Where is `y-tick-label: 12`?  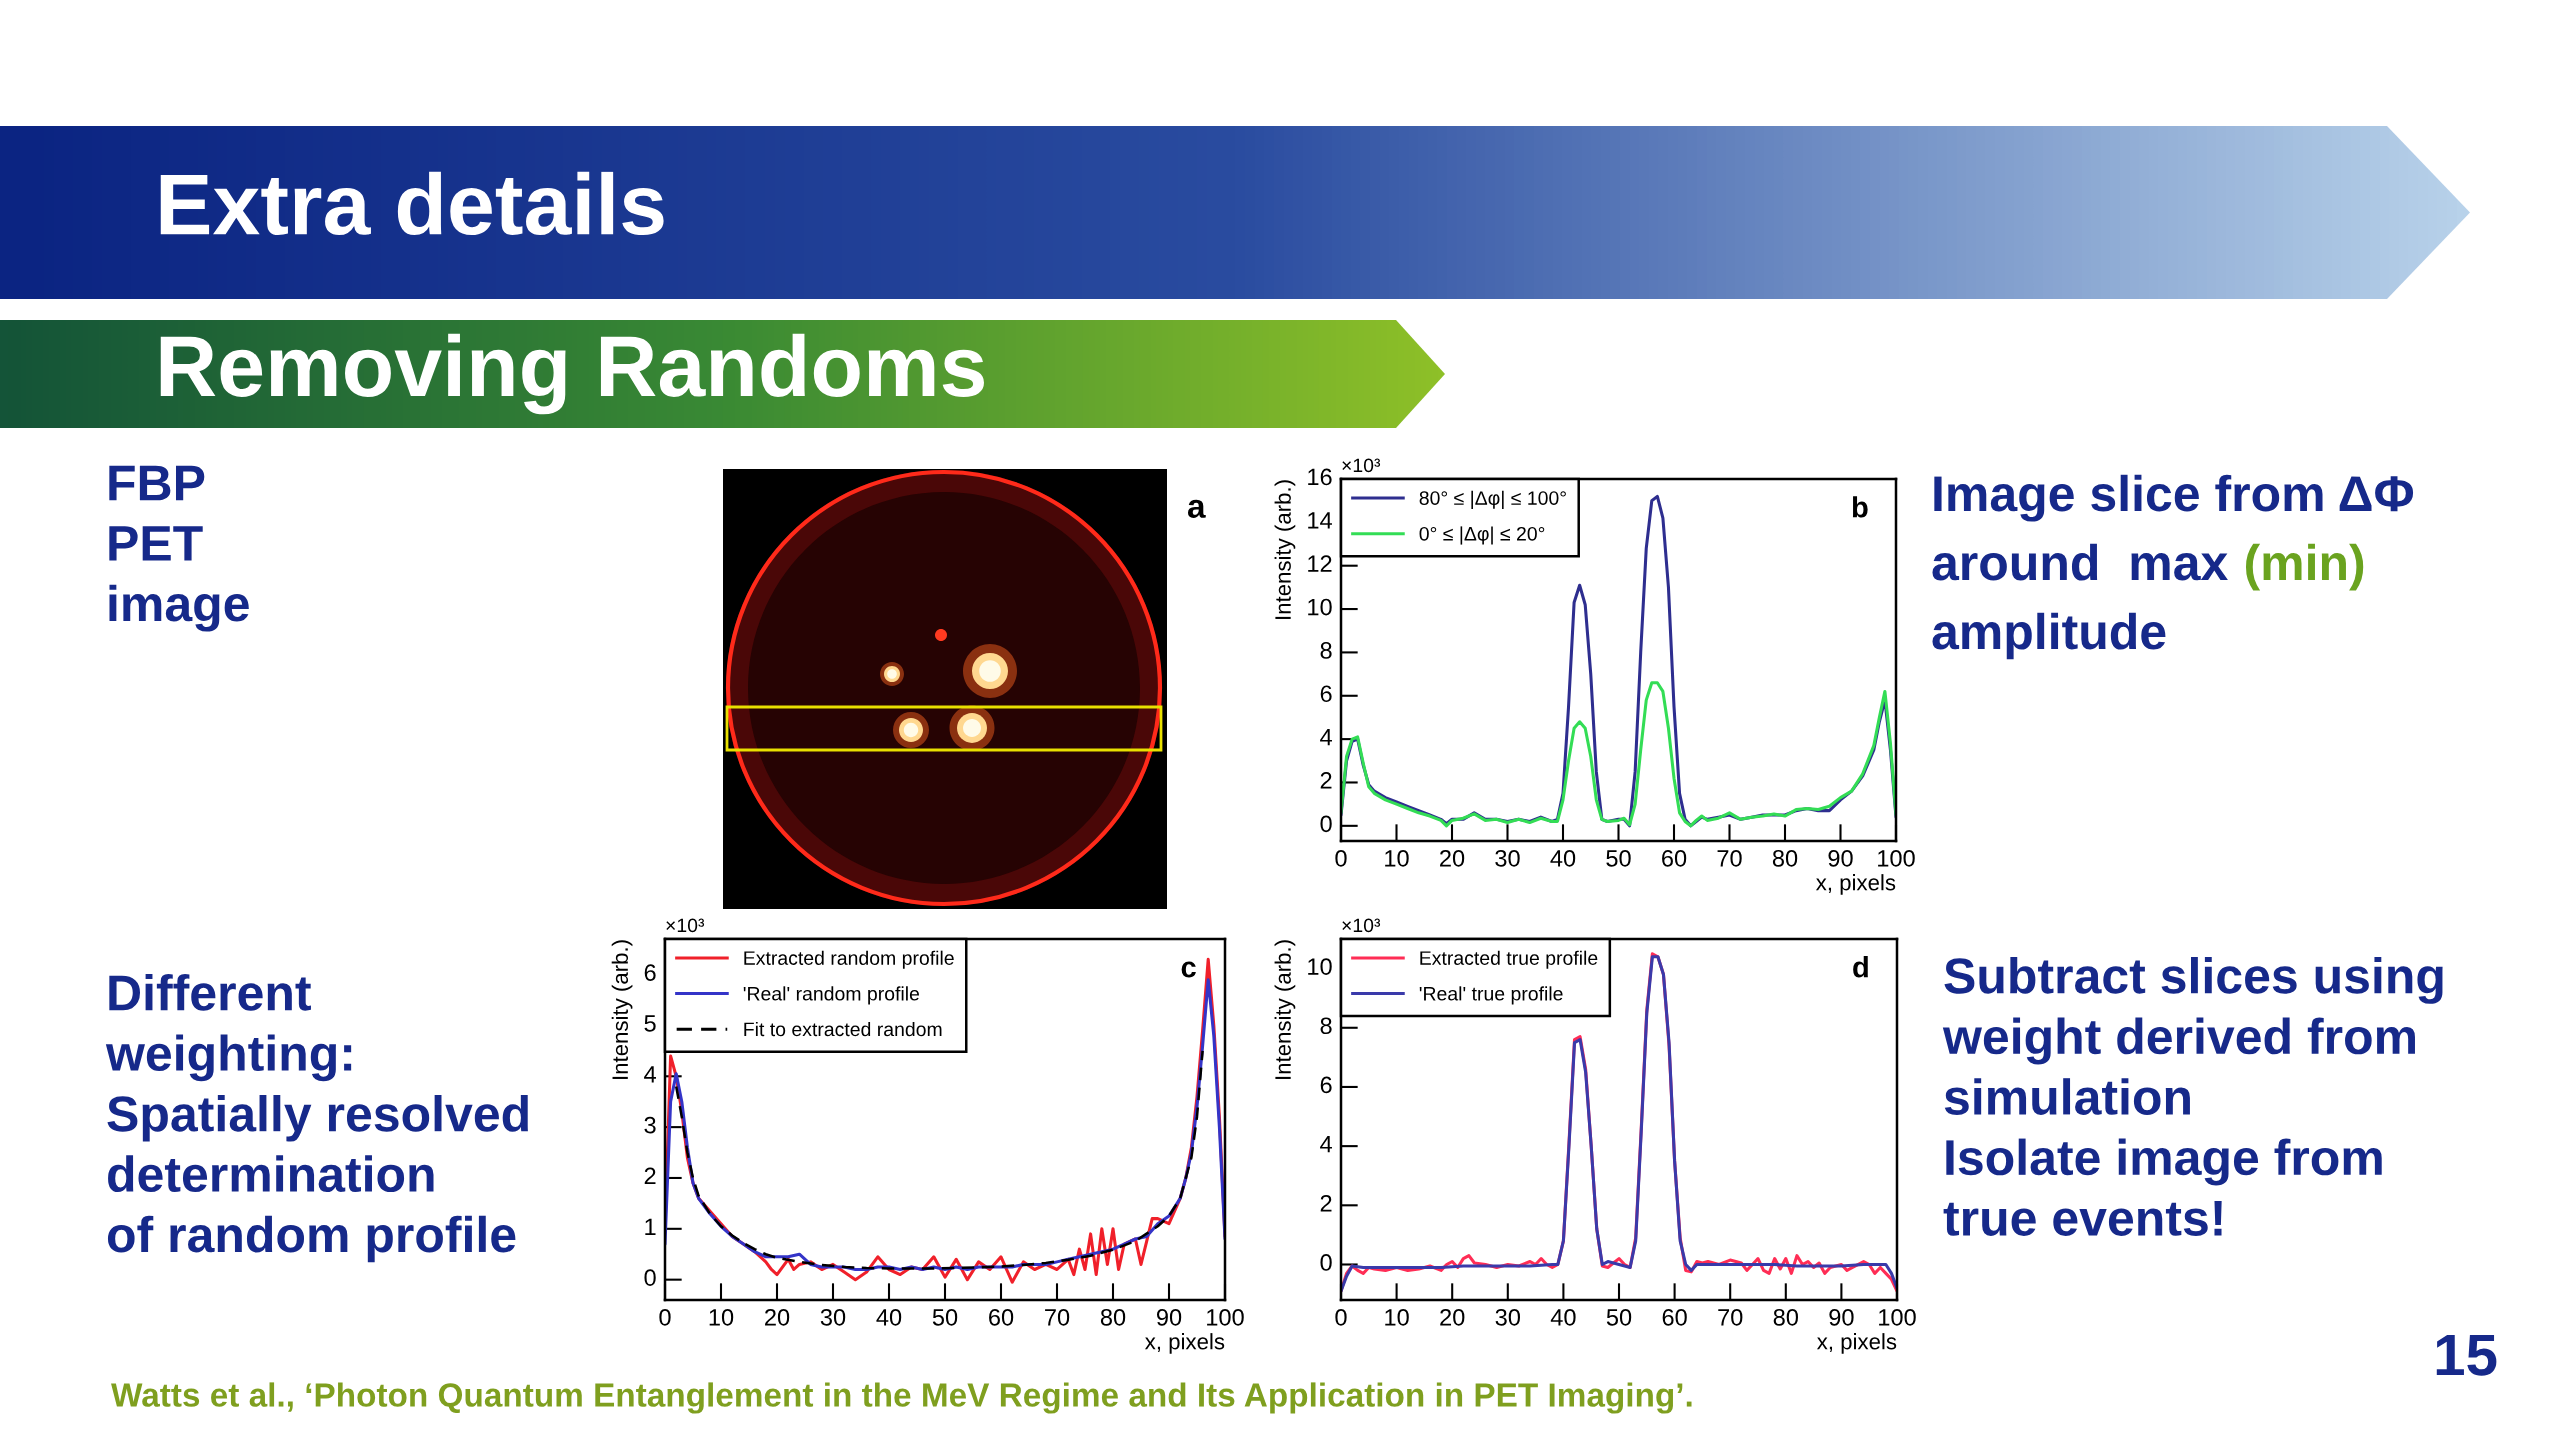 y-tick-label: 12 is located at coordinates (1320, 563).